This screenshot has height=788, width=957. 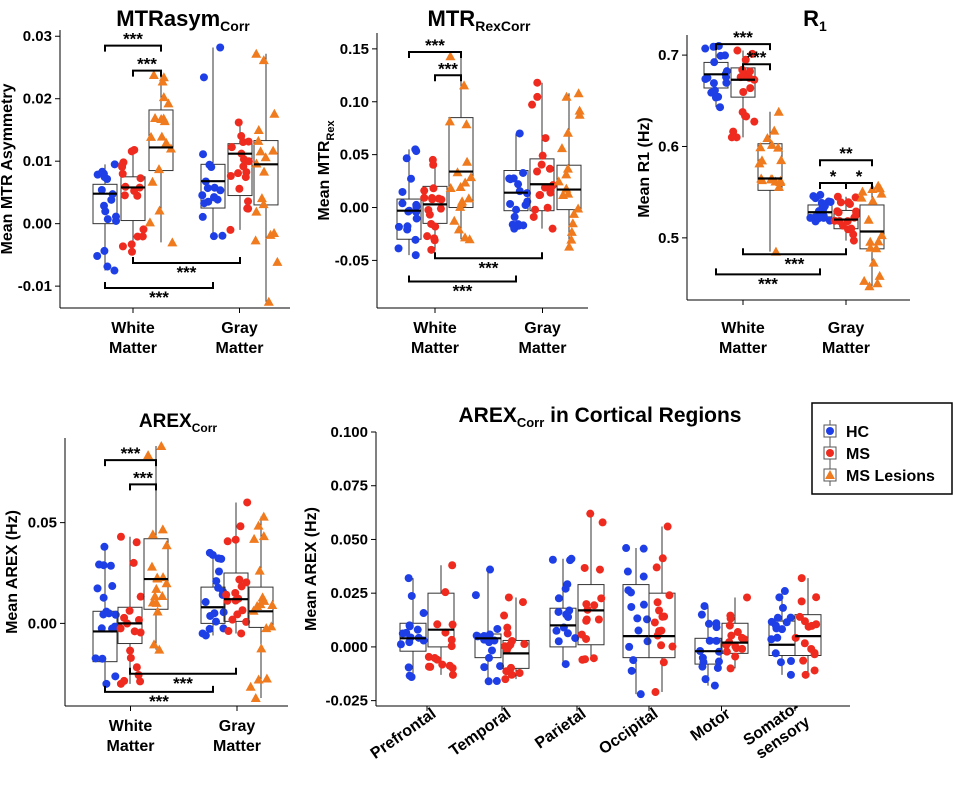 What do you see at coordinates (331, 130) in the screenshot?
I see `y-axis-label-sub: Rex` at bounding box center [331, 130].